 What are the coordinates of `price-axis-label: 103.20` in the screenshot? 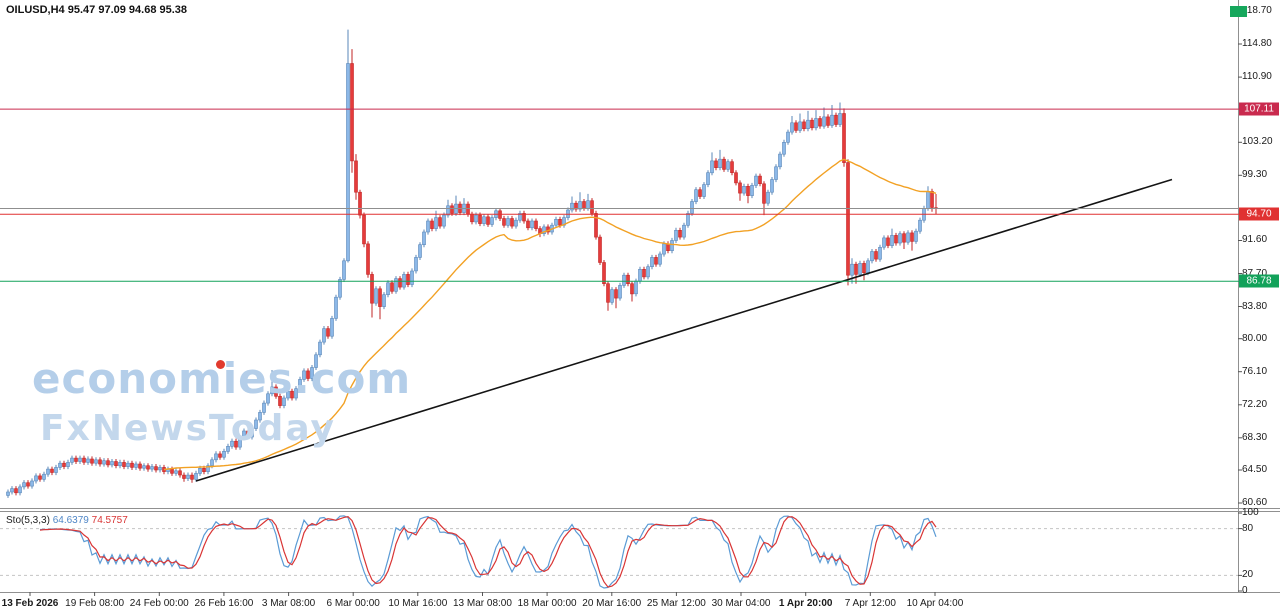 It's located at (1257, 142).